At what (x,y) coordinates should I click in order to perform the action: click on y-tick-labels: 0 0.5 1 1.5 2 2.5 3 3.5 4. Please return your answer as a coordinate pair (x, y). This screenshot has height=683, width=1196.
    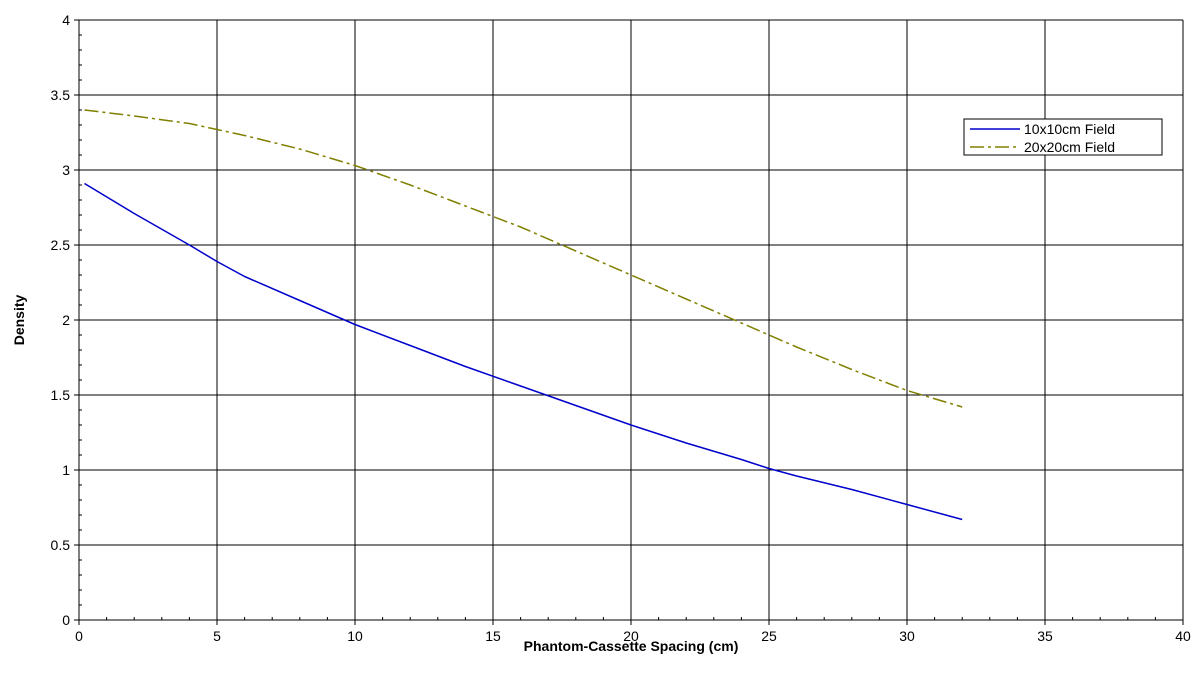
    Looking at the image, I should click on (61, 320).